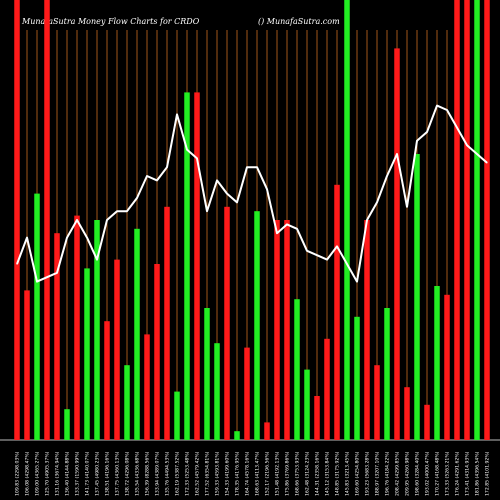 The height and width of the screenshot is (500, 500). I want to click on x-tick-label: 193.02 (4000.47%), so click(428, 473).